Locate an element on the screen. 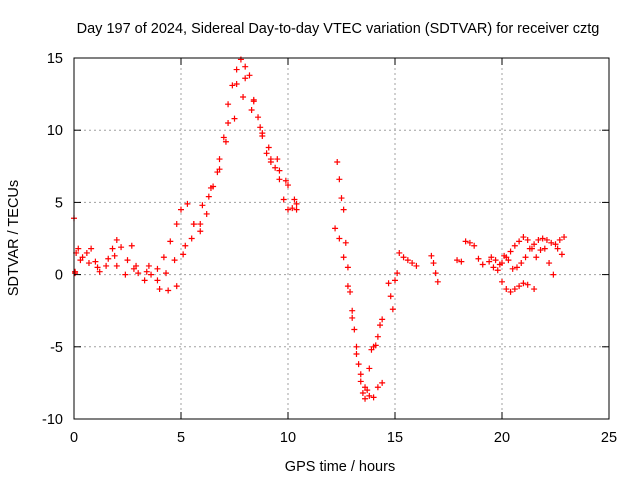 The height and width of the screenshot is (480, 640). y-tick-label: 15 is located at coordinates (55, 59).